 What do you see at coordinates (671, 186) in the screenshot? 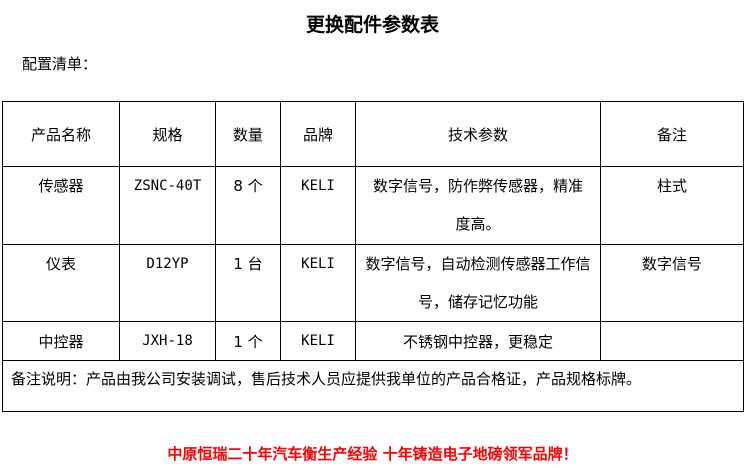
I see `cell-remark: 柱式` at bounding box center [671, 186].